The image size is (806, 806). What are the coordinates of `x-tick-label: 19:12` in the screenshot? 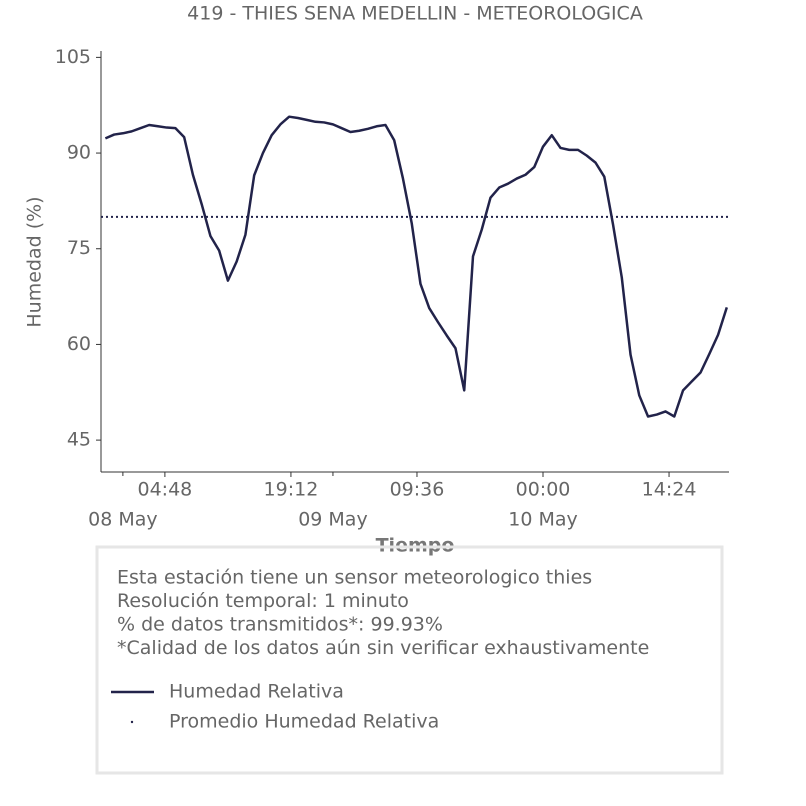 It's located at (291, 490).